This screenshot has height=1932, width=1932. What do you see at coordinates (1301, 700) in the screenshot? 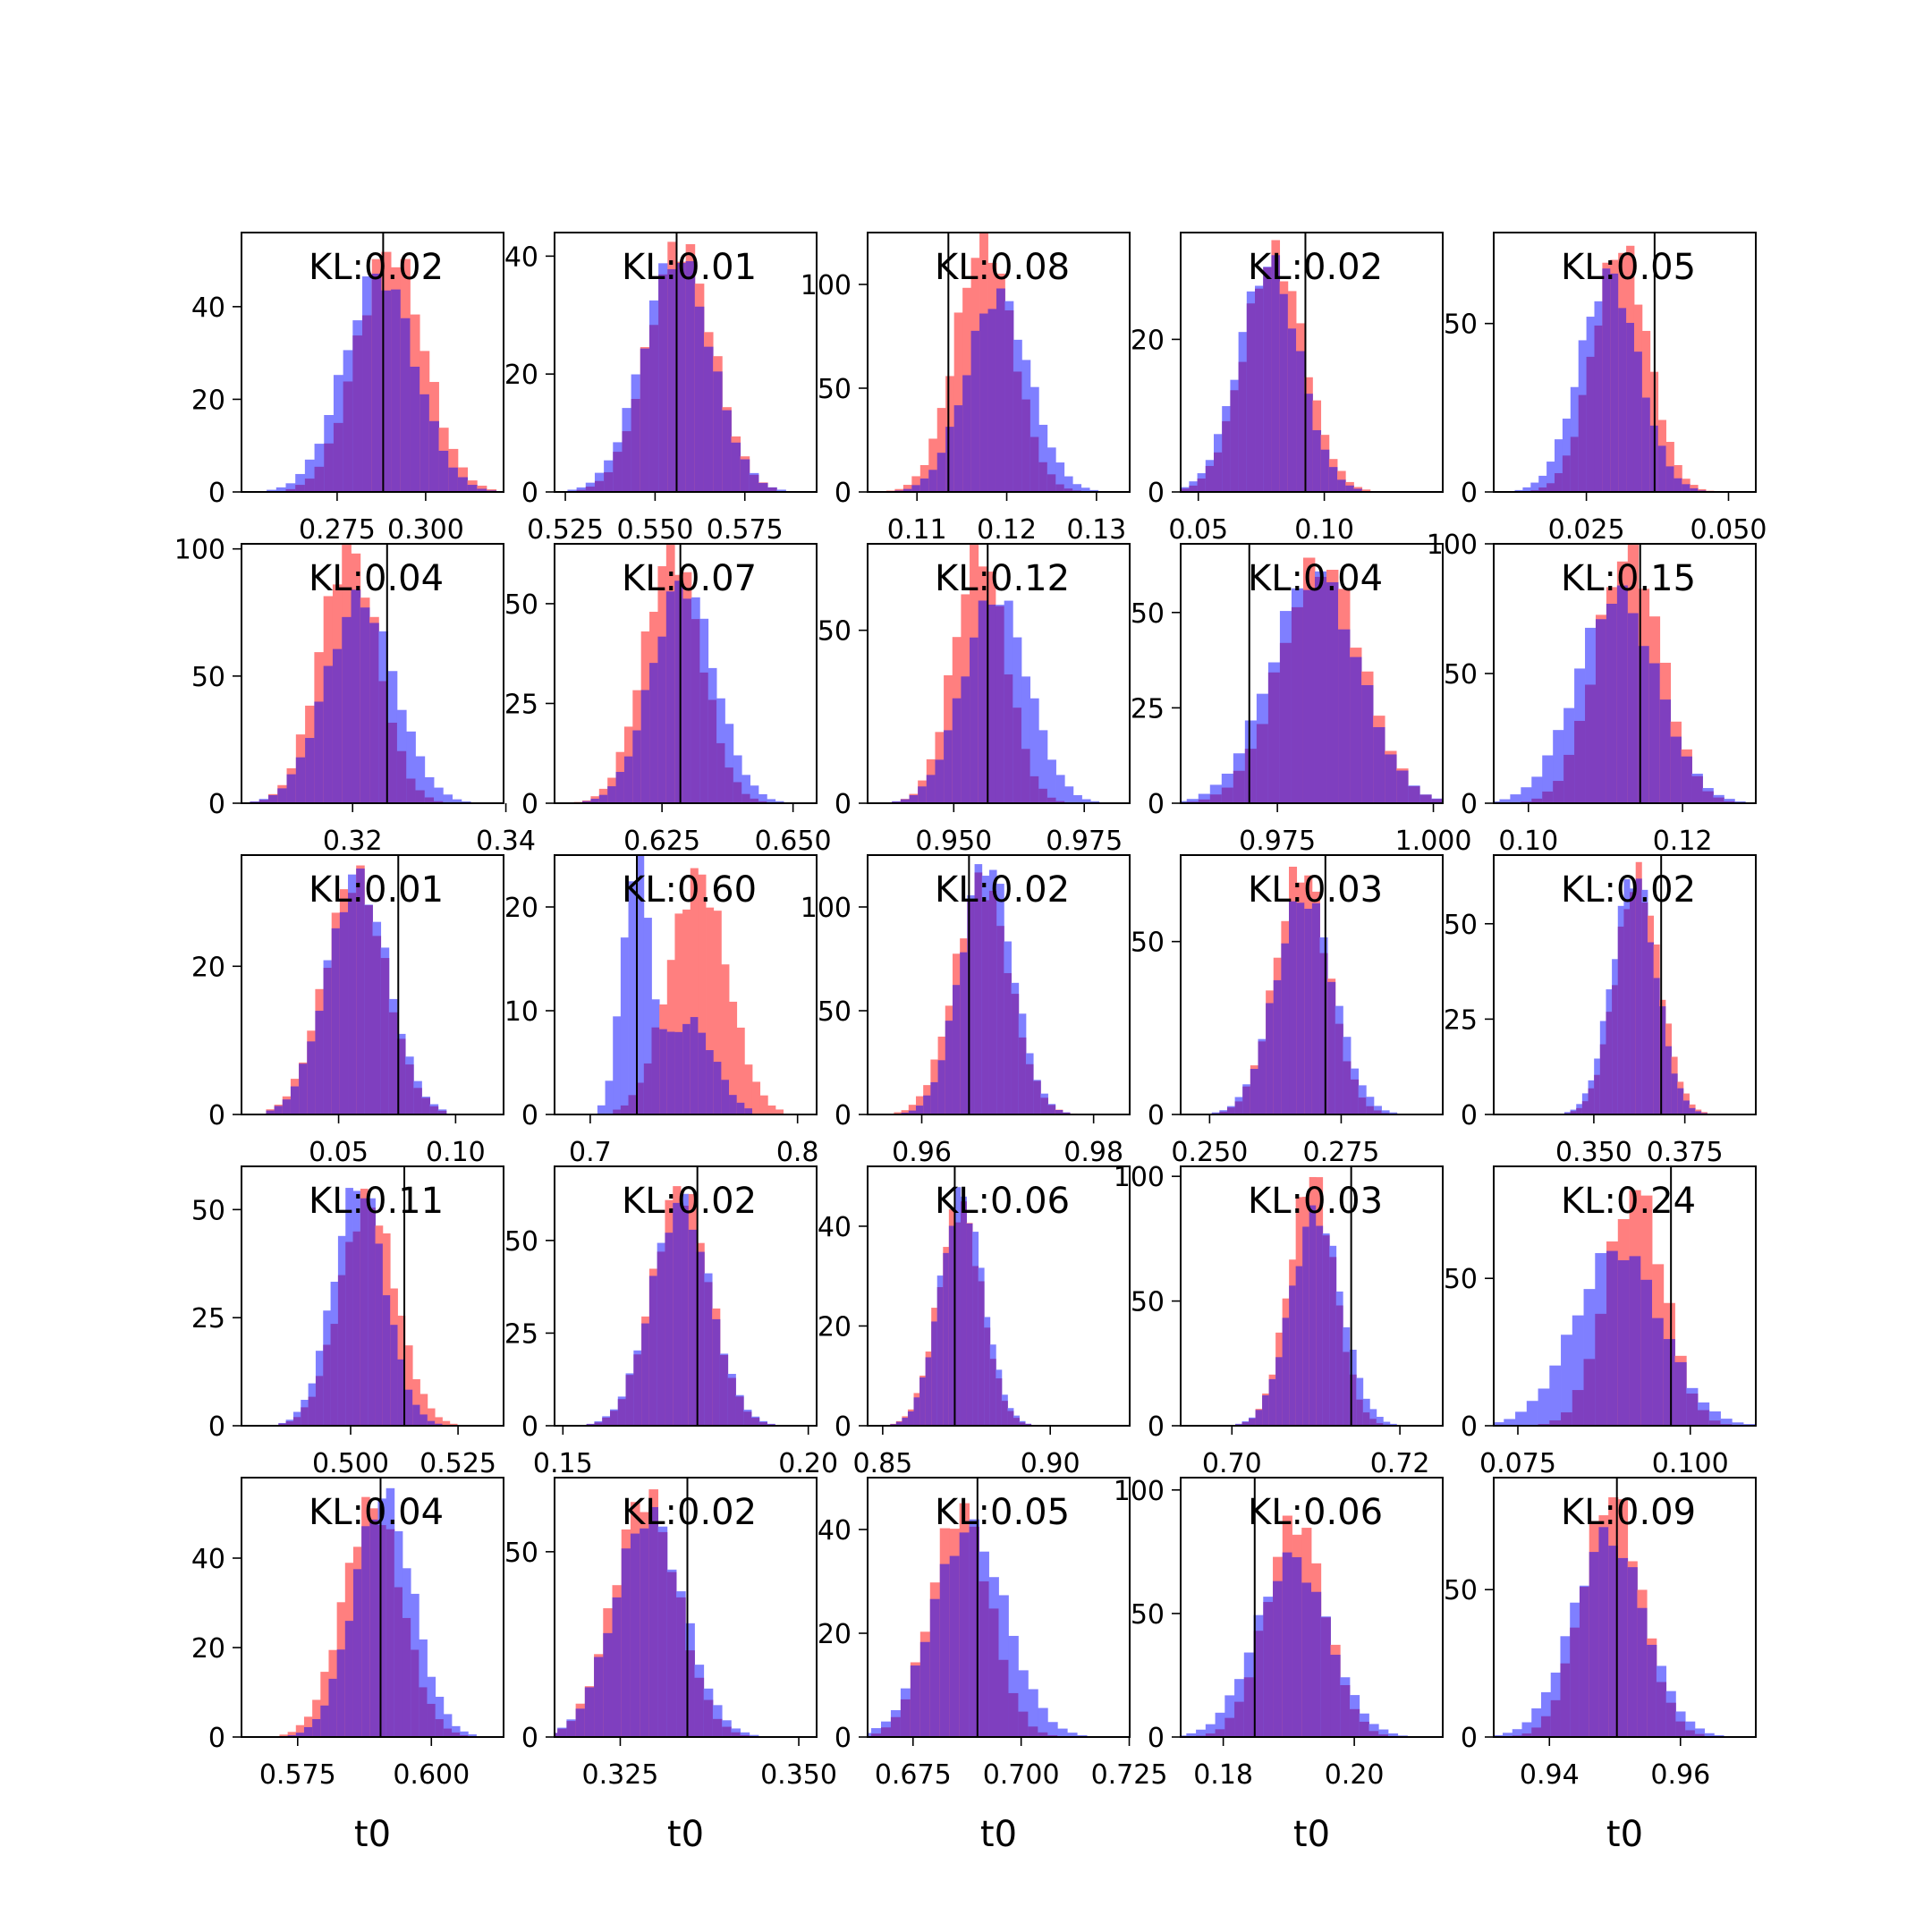
I see `subplot-2-4: 0 25 50 0.975 1.000 KL:0.04` at bounding box center [1301, 700].